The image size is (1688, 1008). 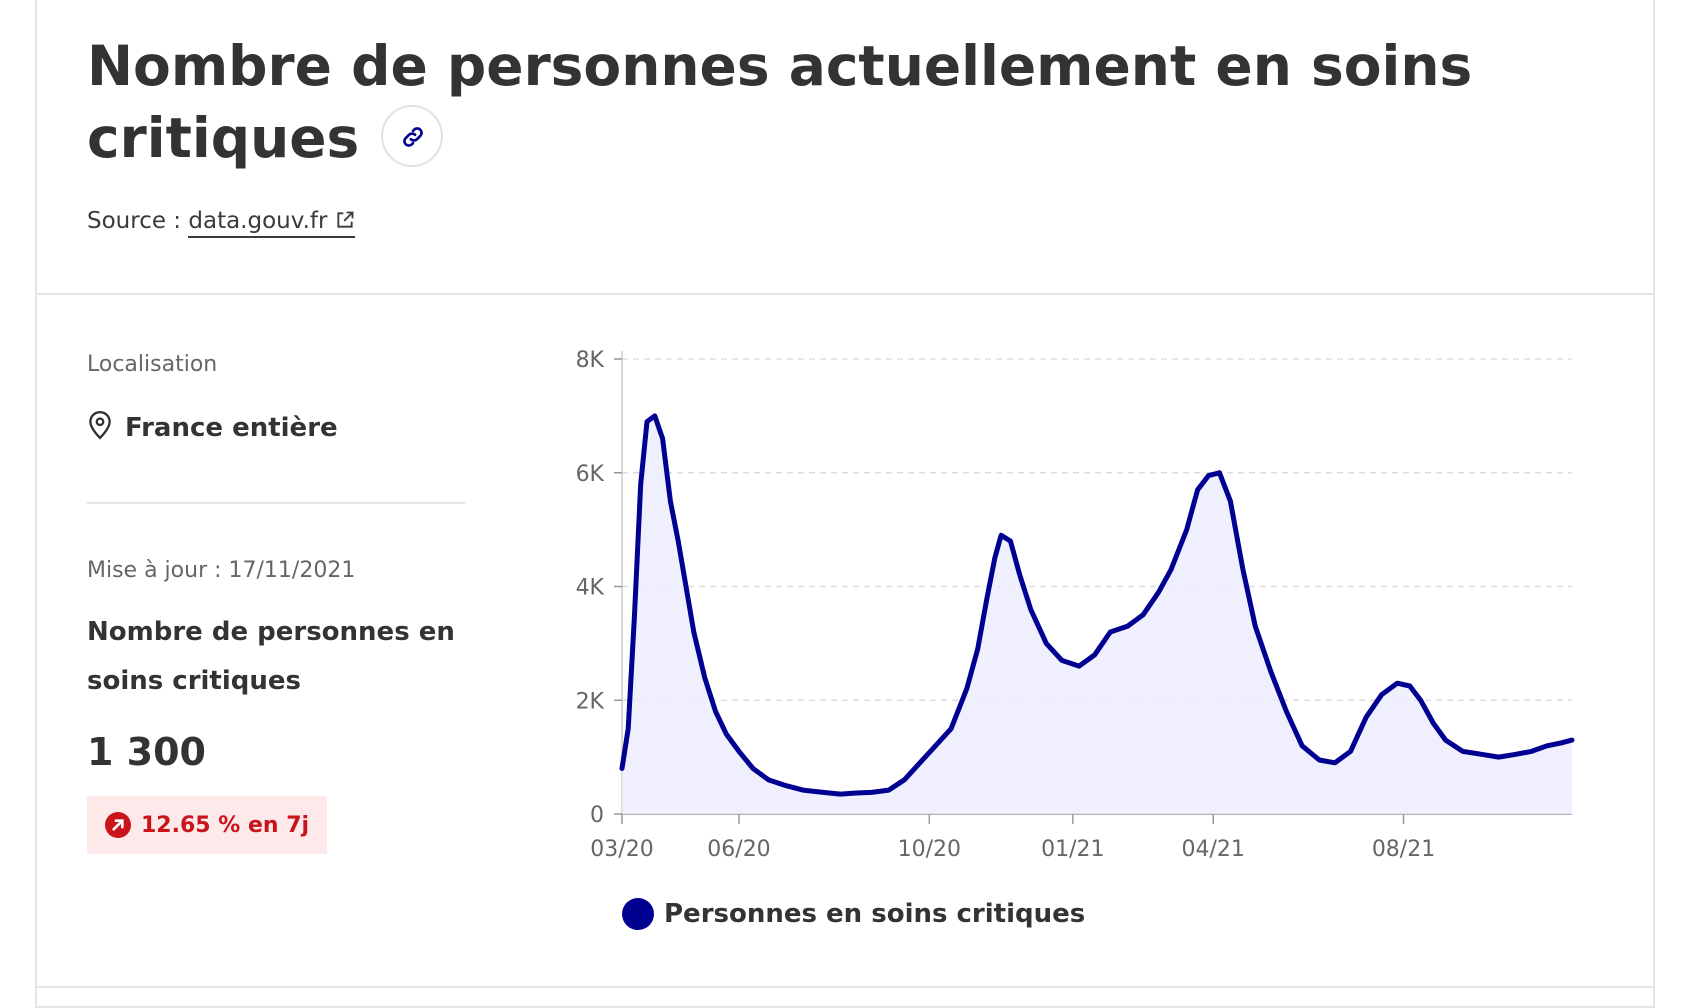 I want to click on trend-badge: 12.65 % en 7j, so click(x=207, y=825).